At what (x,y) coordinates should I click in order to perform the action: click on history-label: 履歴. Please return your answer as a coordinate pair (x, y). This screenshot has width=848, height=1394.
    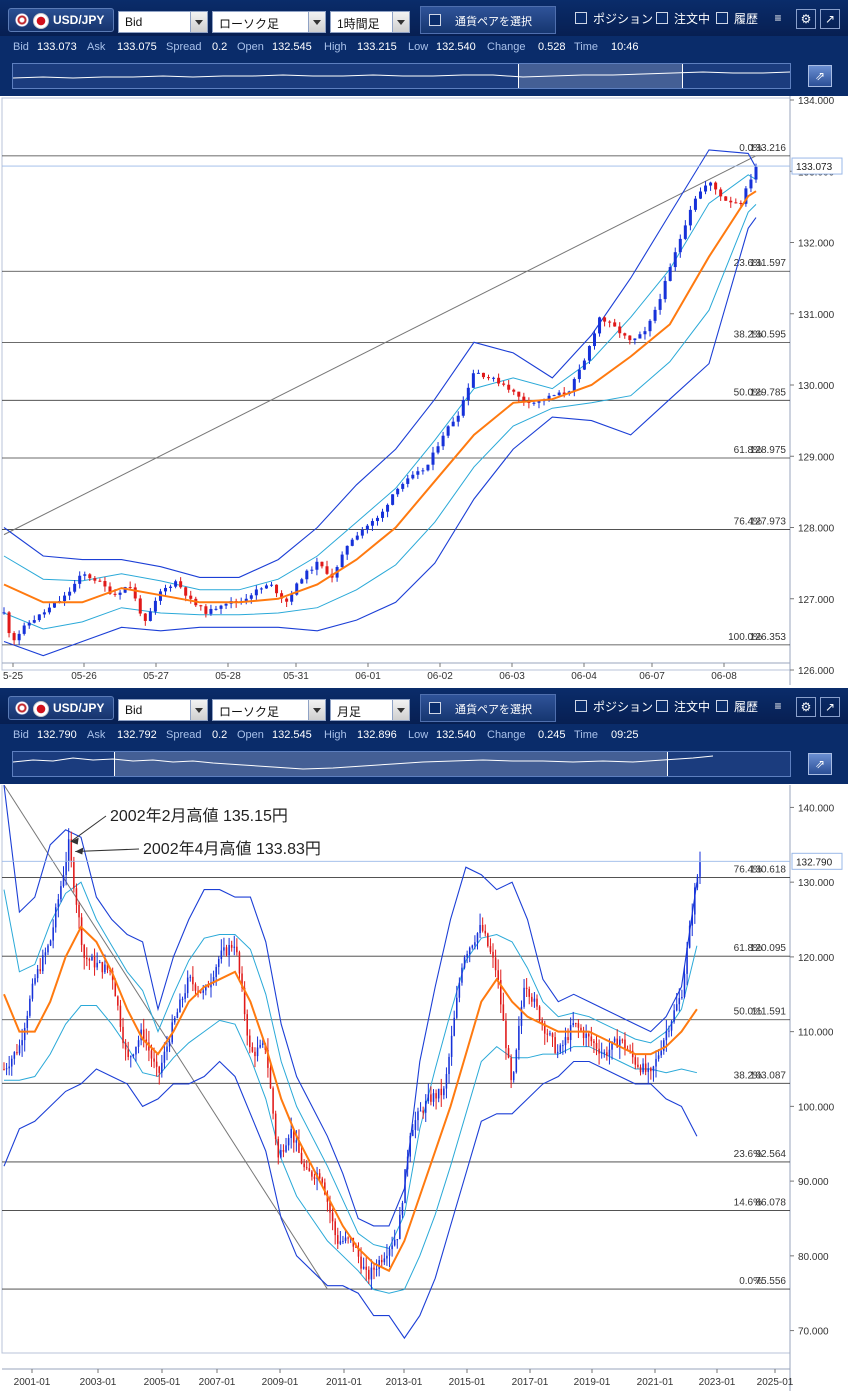
    Looking at the image, I should click on (746, 707).